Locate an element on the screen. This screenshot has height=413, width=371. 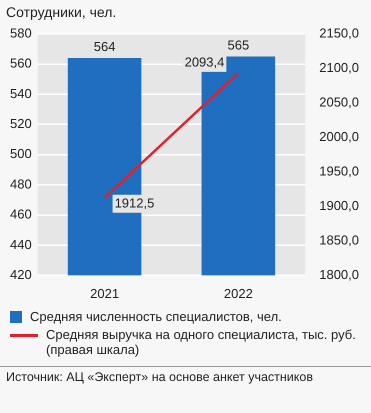
legend-label: Средняя численность специалистов, чел. is located at coordinates (156, 316).